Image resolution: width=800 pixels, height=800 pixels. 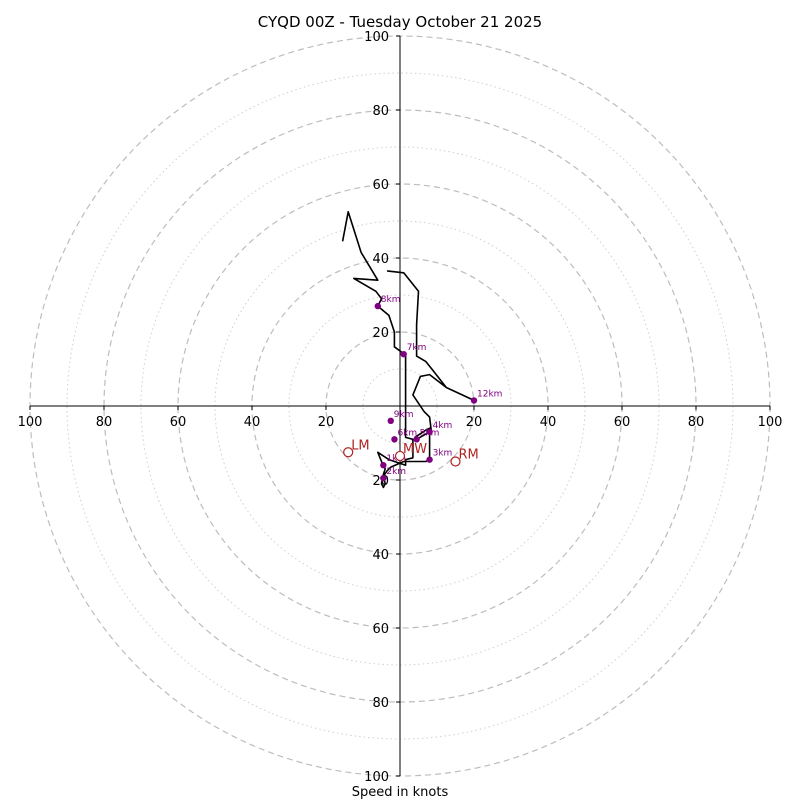 I want to click on height-marker-2km, so click(x=383, y=478).